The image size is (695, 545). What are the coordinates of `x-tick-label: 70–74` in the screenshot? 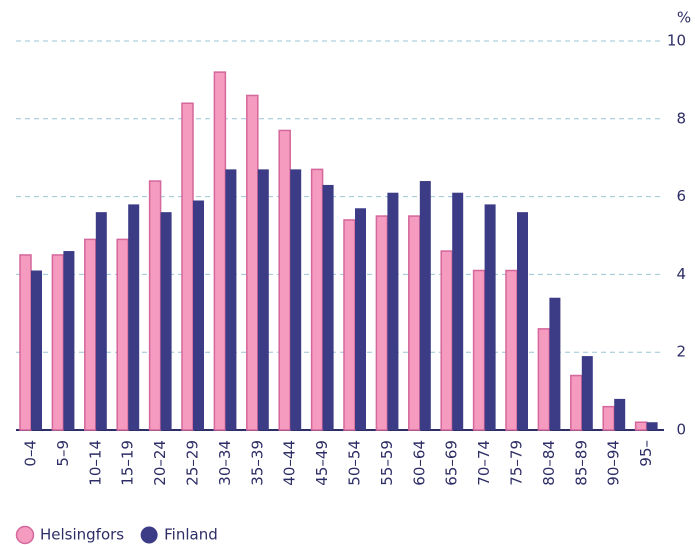 It's located at (484, 463).